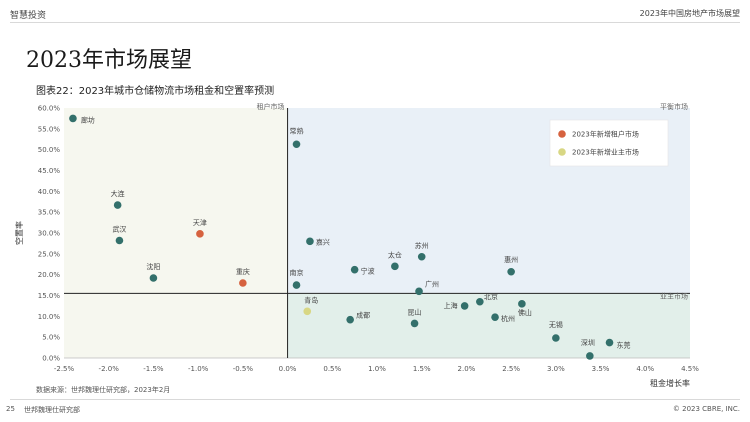  I want to click on zone-label-tenant: 租户市场, so click(271, 106).